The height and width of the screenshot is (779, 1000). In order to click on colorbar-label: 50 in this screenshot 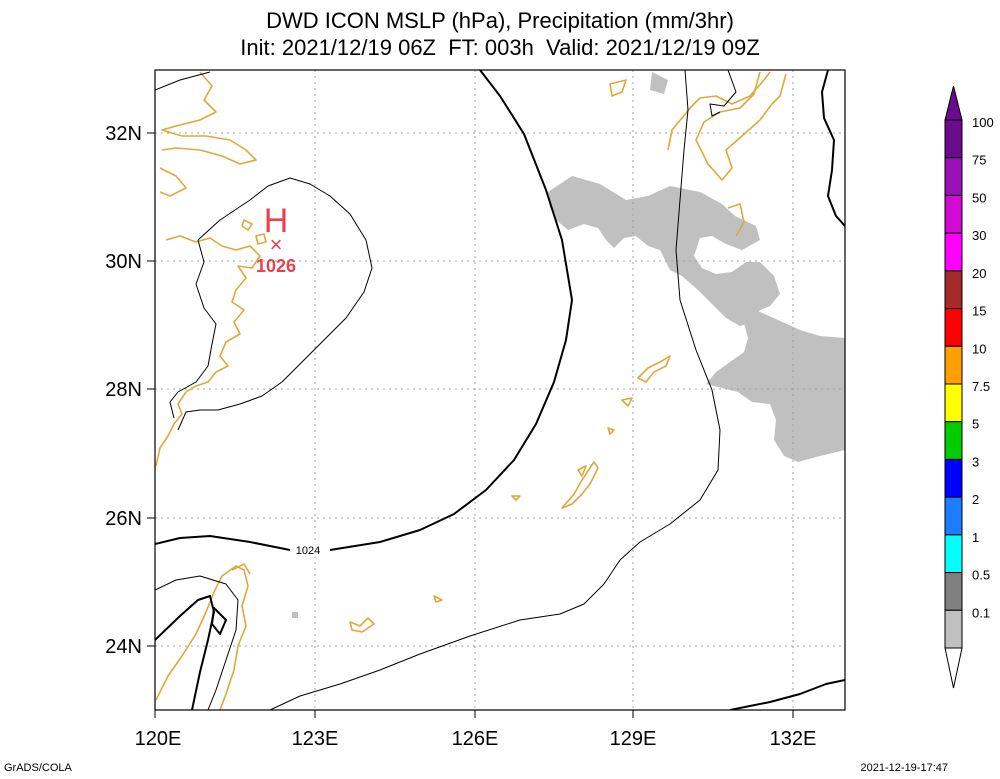, I will do `click(979, 197)`.